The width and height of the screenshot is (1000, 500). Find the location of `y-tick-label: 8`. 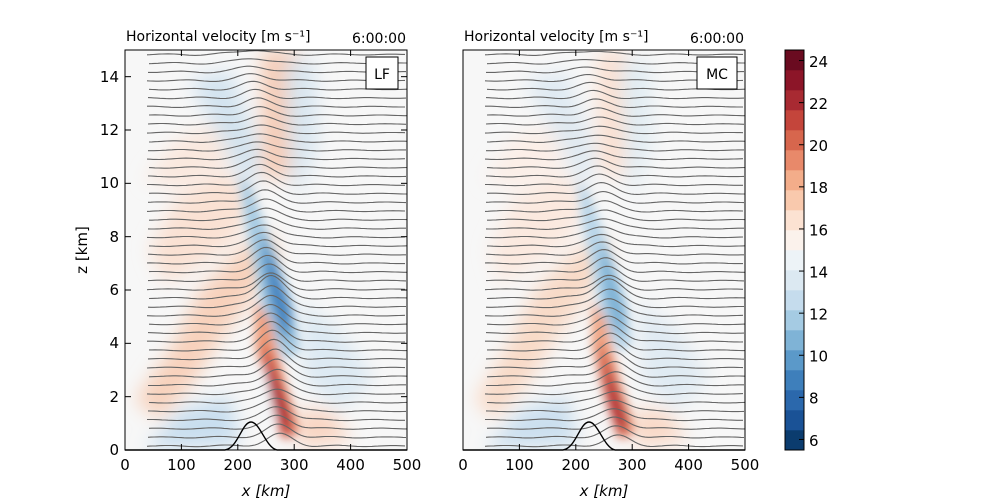

y-tick-label: 8 is located at coordinates (114, 237).